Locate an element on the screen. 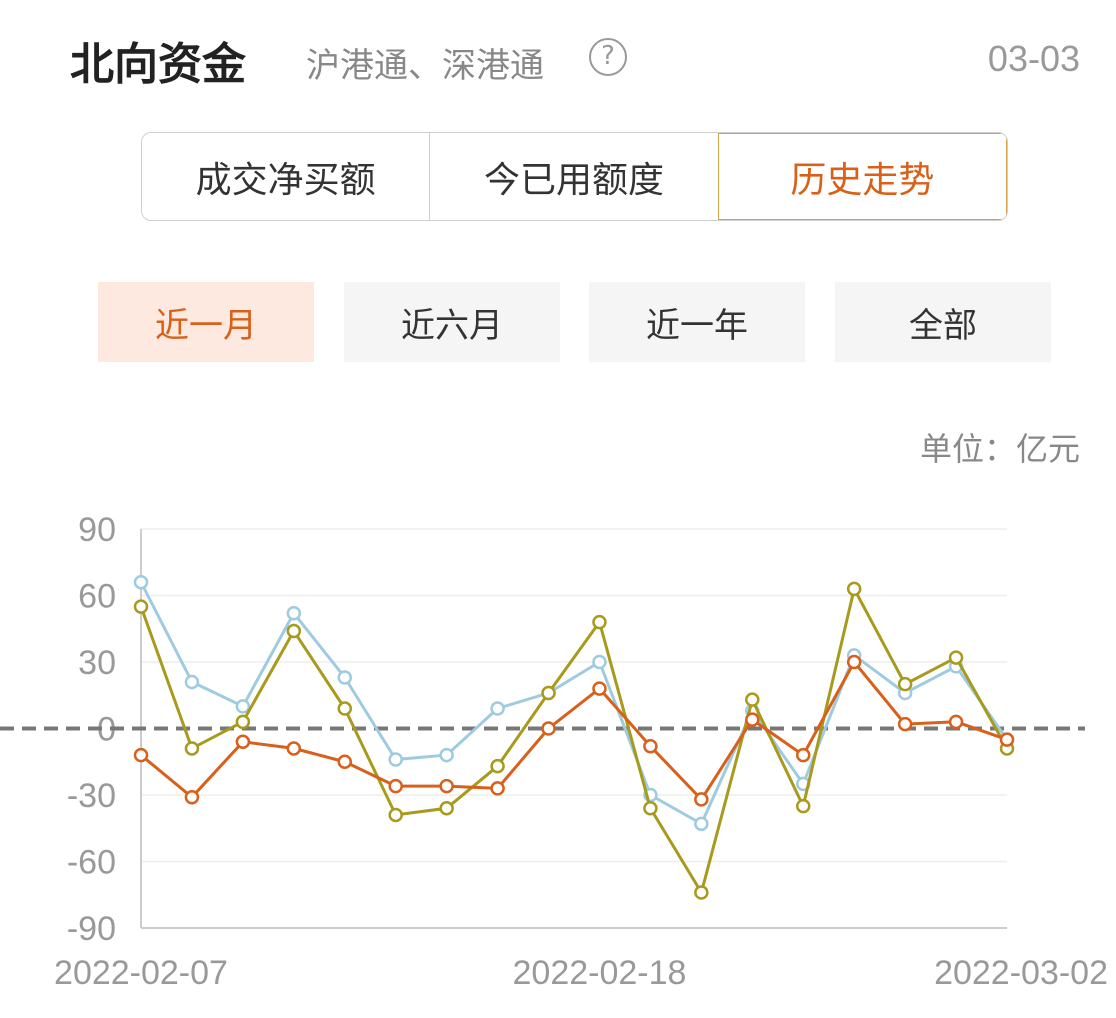  tab-quota-used: 今已用额度 is located at coordinates (573, 176).